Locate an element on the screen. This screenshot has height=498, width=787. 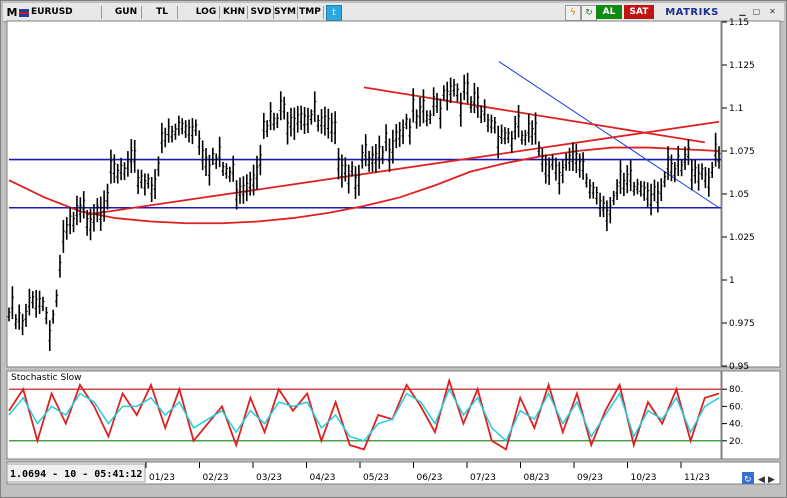
buy-button: AL is located at coordinates (609, 12).